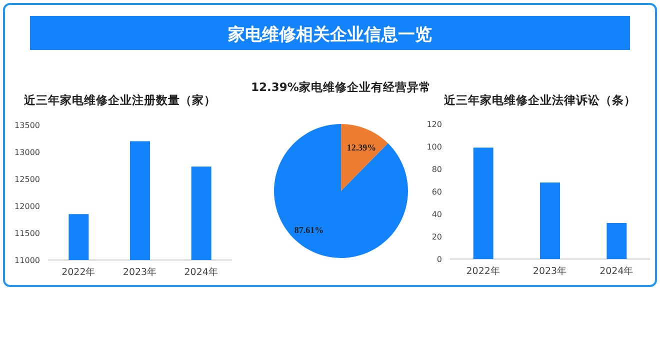  What do you see at coordinates (119, 100) in the screenshot?
I see `chart-title: 近三年家电维修企业注册数量（家）` at bounding box center [119, 100].